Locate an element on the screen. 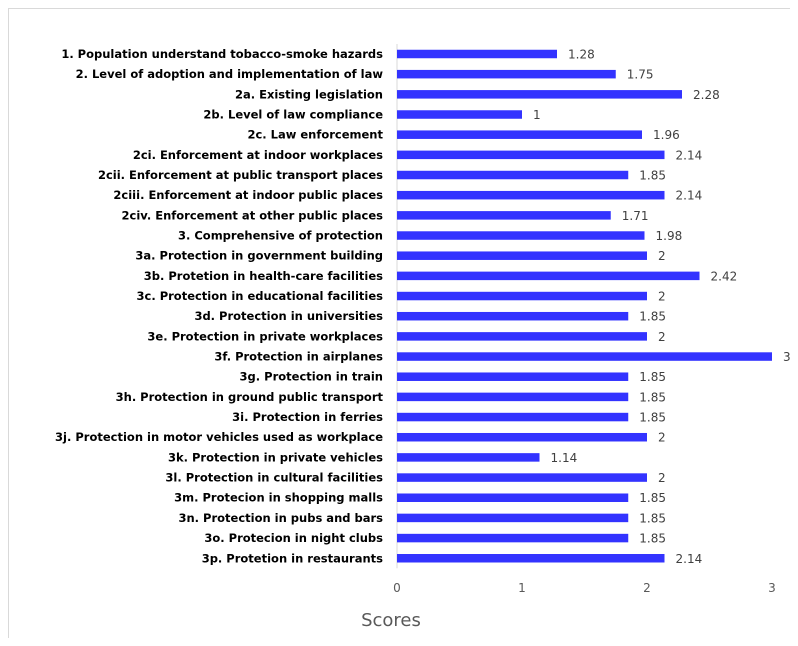  data-label: 2.42 is located at coordinates (724, 276).